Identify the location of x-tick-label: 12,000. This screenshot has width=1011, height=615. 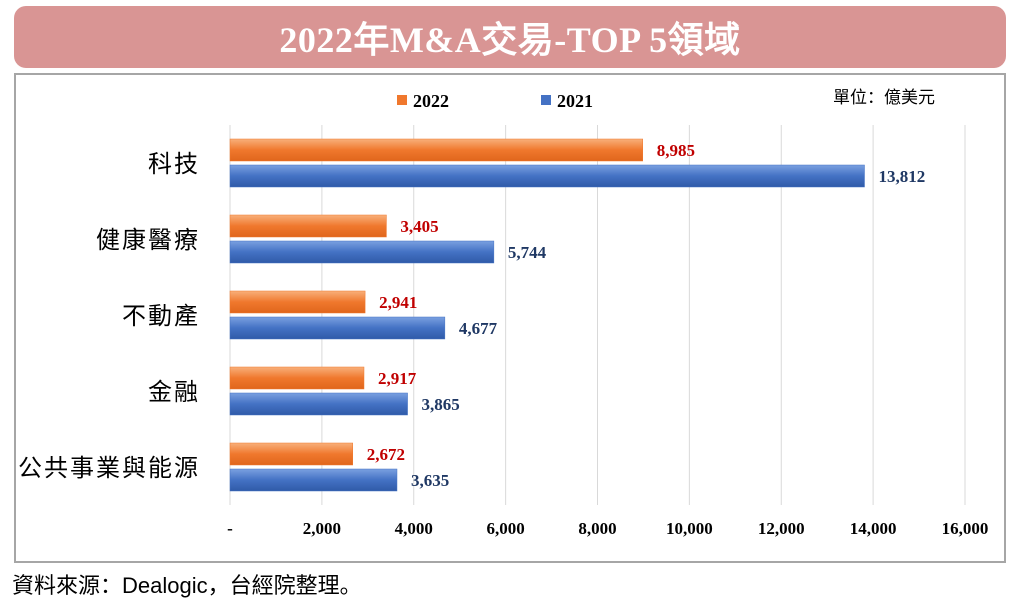
(781, 528).